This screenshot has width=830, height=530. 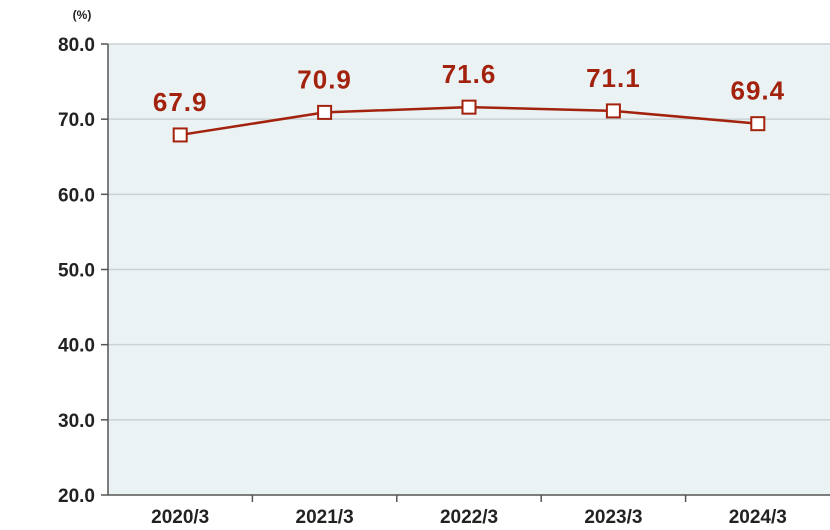 I want to click on data-labels-group: 67.9 70.9 71.6 71.1 69.4, so click(x=469, y=88).